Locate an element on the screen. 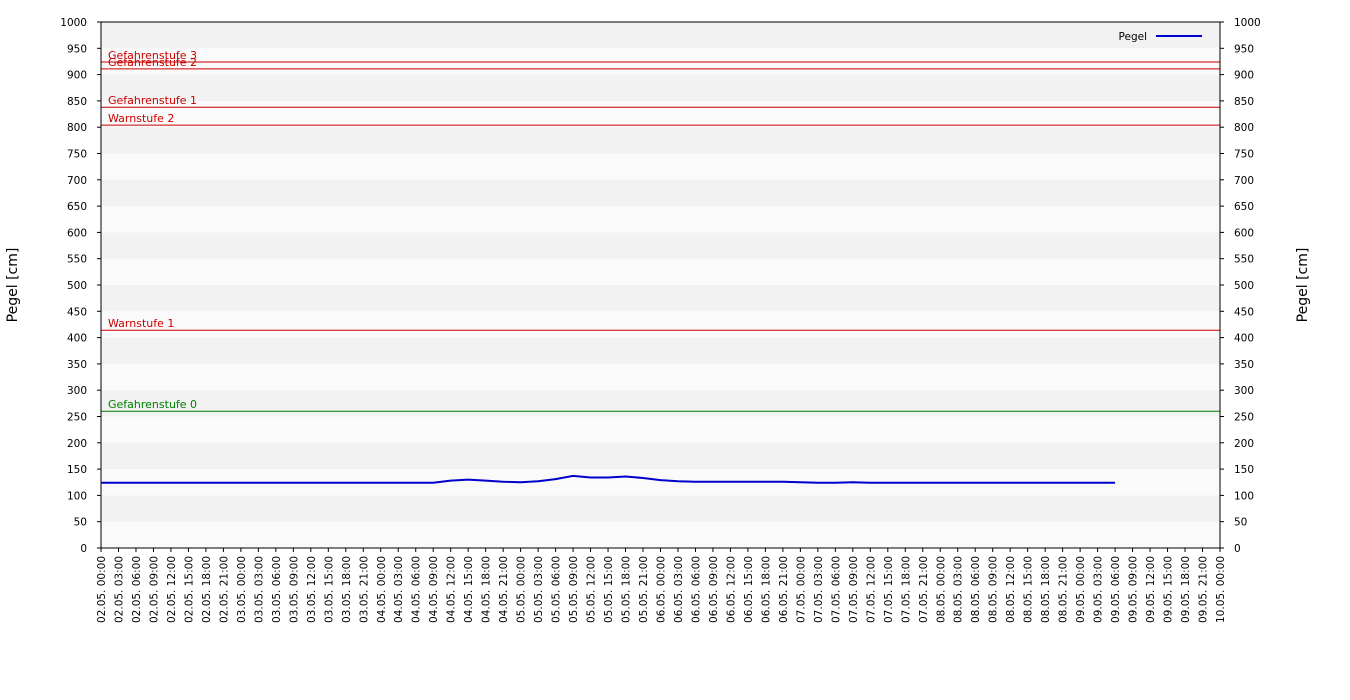 Image resolution: width=1350 pixels, height=700 pixels. x-tick-label: 03.05. 03:00 is located at coordinates (259, 589).